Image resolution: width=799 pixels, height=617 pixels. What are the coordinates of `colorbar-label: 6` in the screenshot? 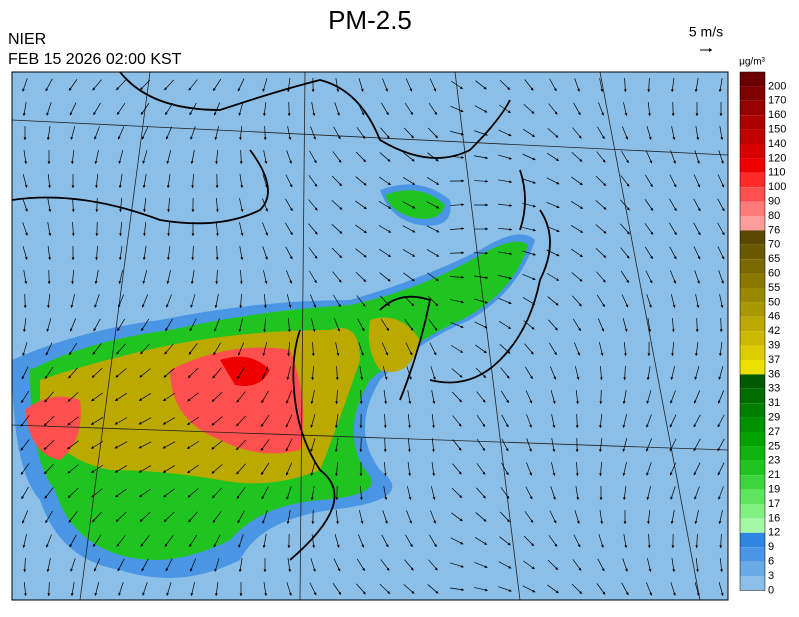 It's located at (771, 562).